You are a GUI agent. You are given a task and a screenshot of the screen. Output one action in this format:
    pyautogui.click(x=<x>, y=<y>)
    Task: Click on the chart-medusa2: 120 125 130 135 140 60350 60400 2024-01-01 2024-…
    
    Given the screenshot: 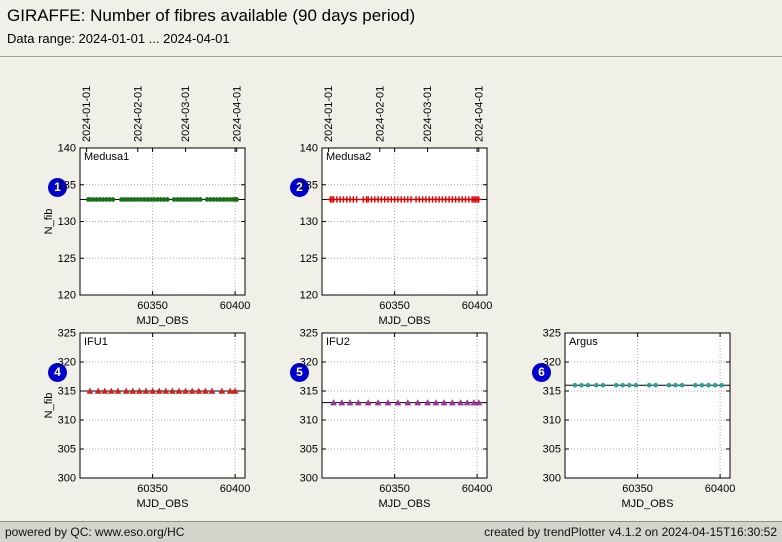 What is the action you would take?
    pyautogui.click(x=387, y=204)
    